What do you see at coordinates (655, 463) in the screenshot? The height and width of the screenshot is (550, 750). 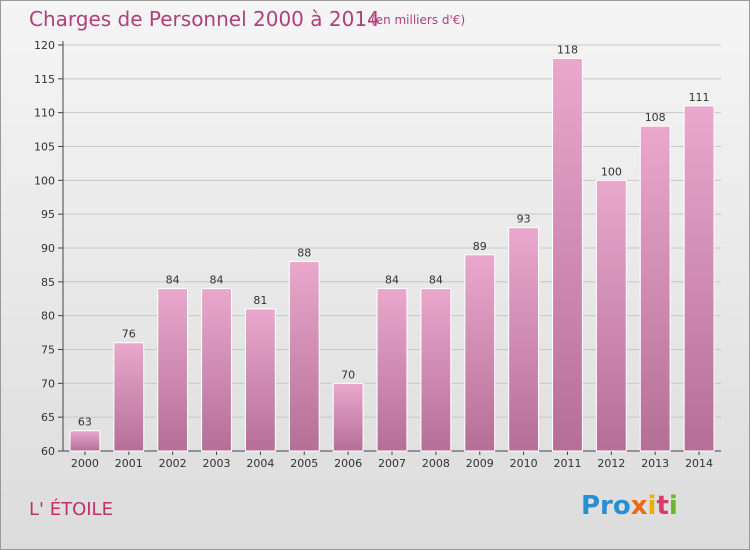 I see `x-tick-label: 2013` at bounding box center [655, 463].